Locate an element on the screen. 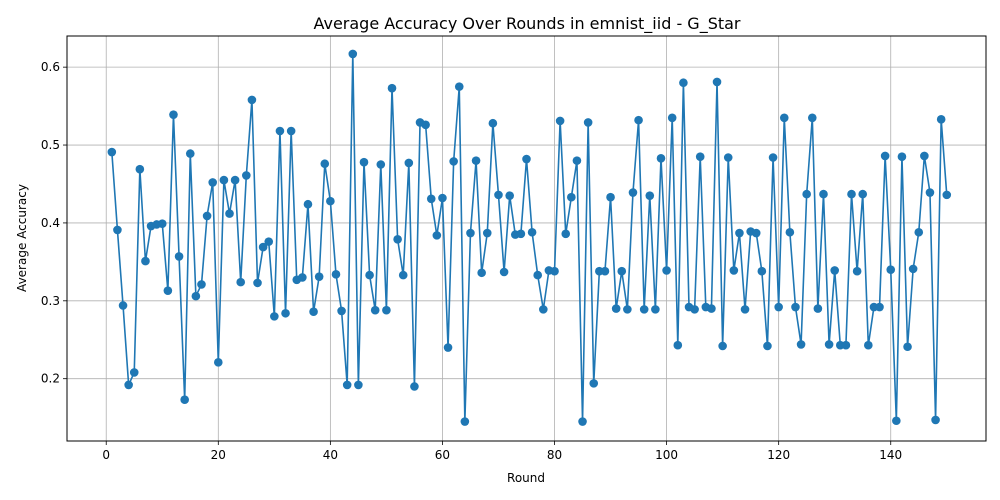  x-tick-label: 120 is located at coordinates (778, 455).